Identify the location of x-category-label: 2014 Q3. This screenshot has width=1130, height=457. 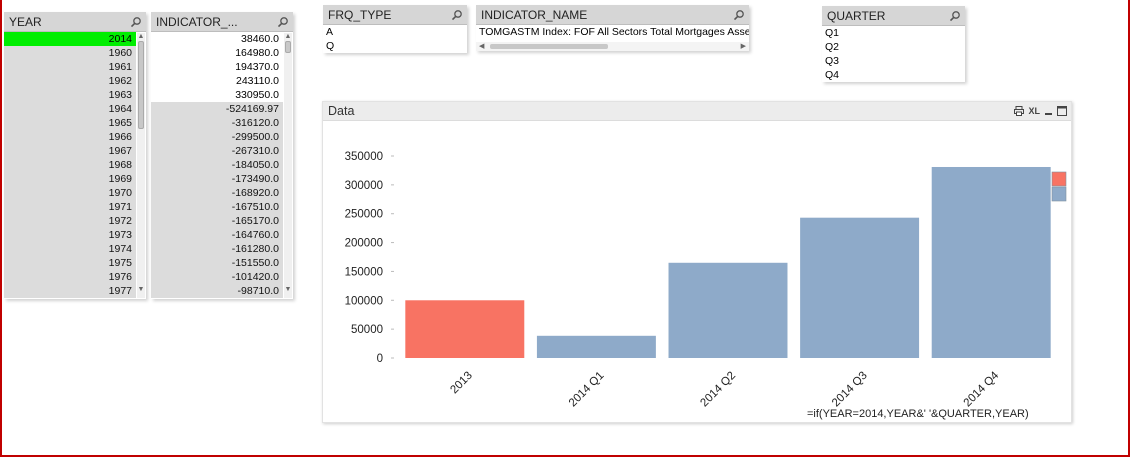
(850, 390).